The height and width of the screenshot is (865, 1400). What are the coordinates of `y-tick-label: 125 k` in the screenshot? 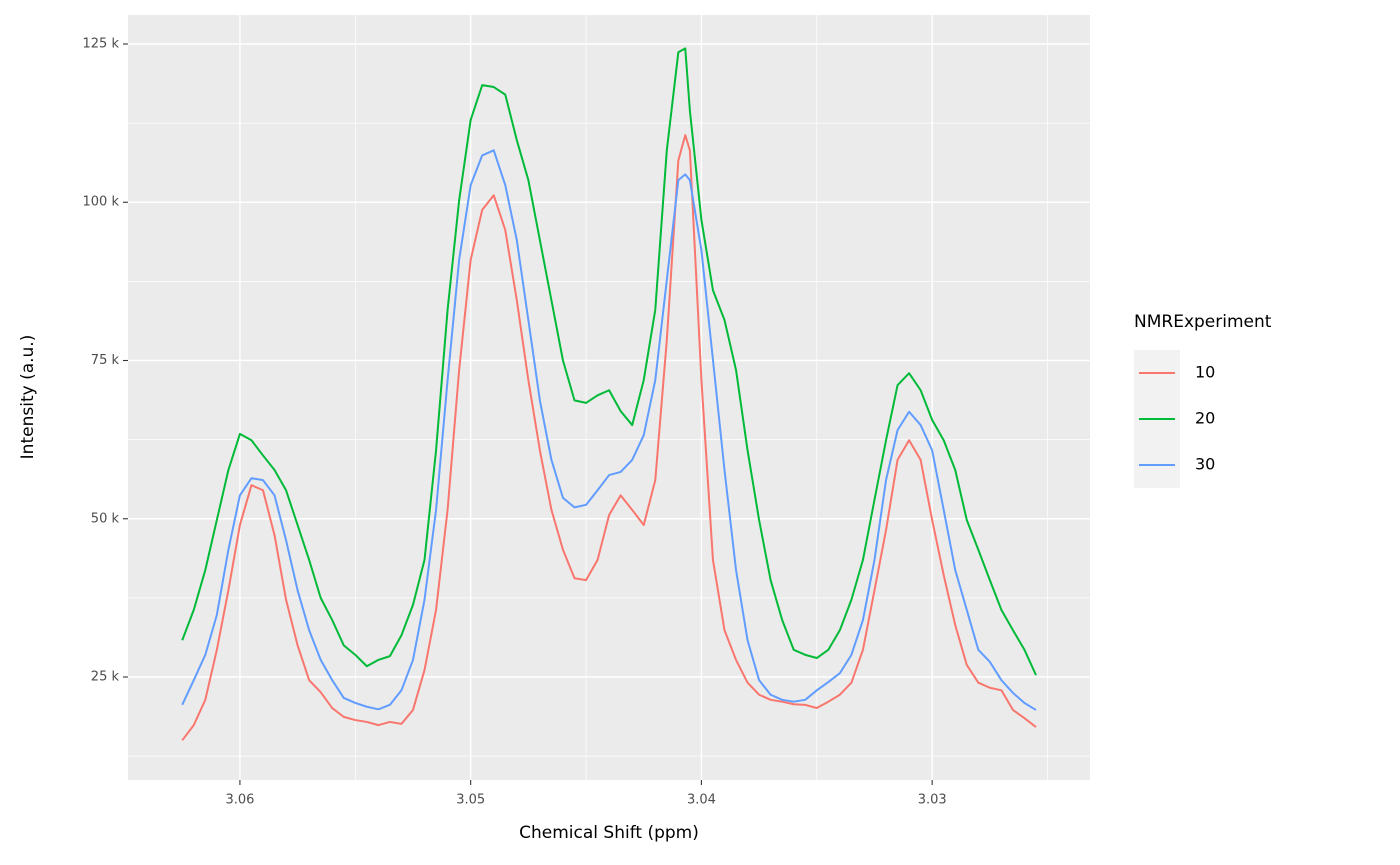 It's located at (101, 43).